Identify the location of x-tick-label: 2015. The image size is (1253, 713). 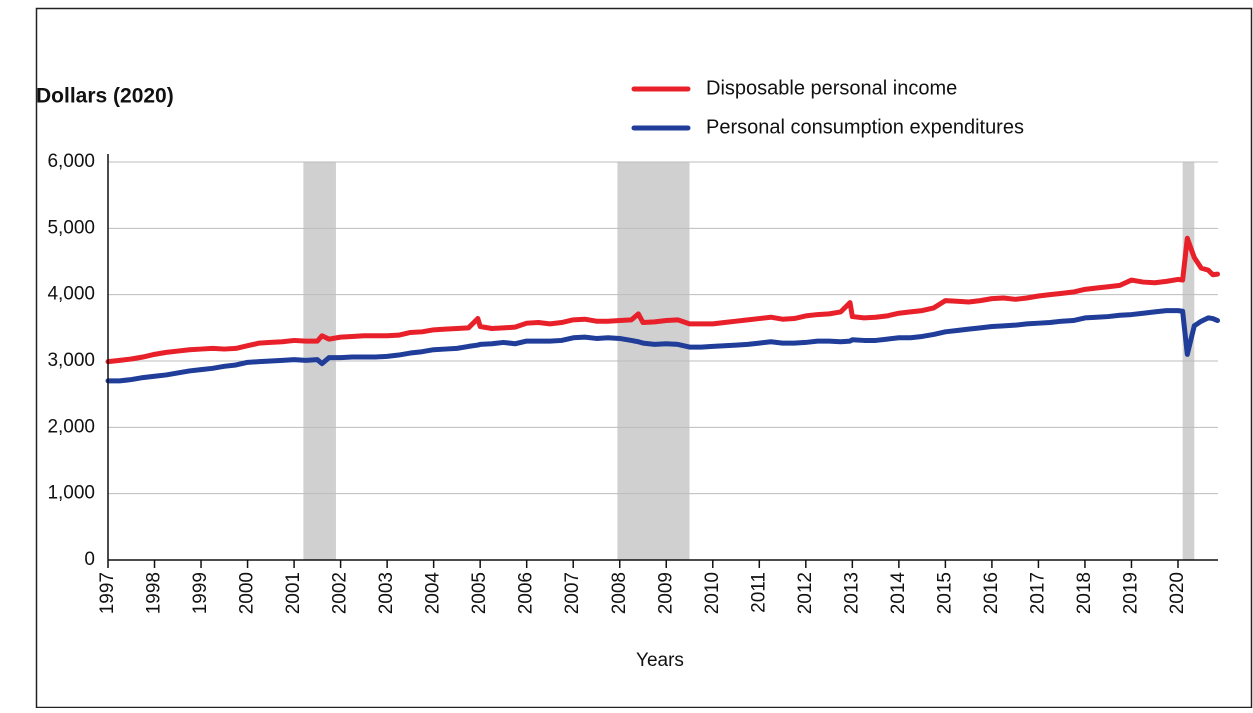
(944, 593).